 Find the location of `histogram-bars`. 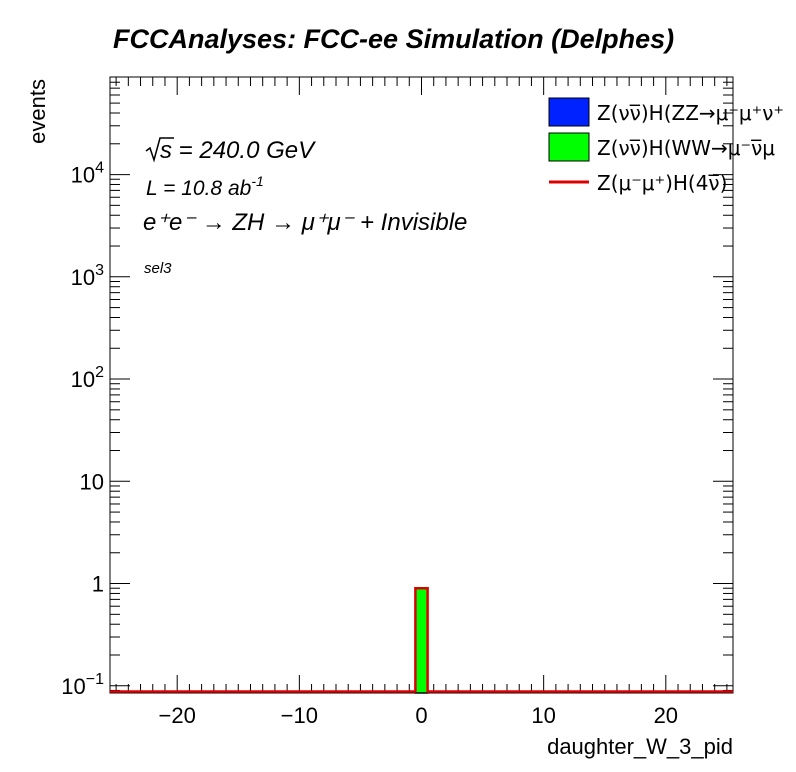

histogram-bars is located at coordinates (421, 640).